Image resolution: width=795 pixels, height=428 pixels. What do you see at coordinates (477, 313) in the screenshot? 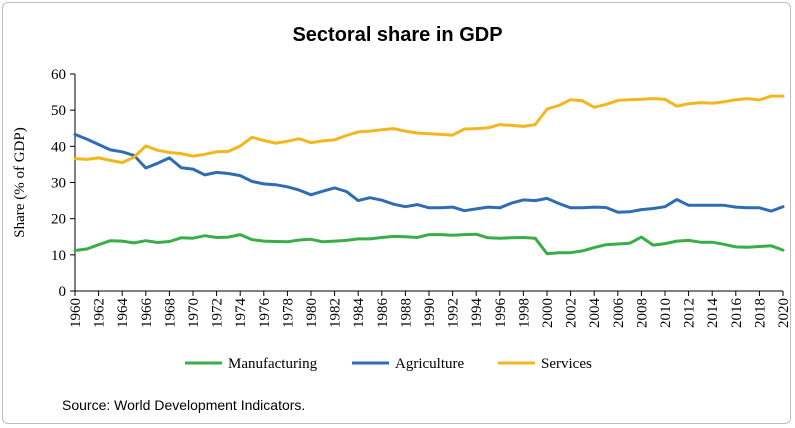
I see `x-tick-label: 1994` at bounding box center [477, 313].